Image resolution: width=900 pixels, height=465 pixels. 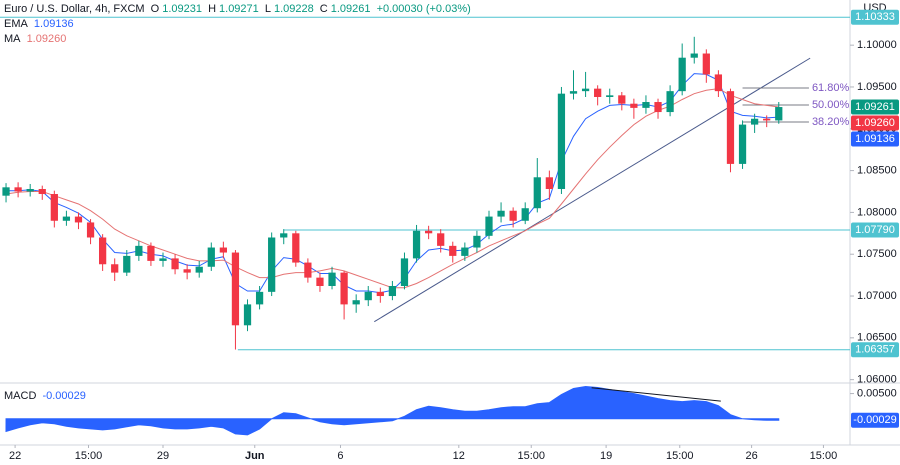 I want to click on fib-label: 61.80%, so click(x=831, y=88).